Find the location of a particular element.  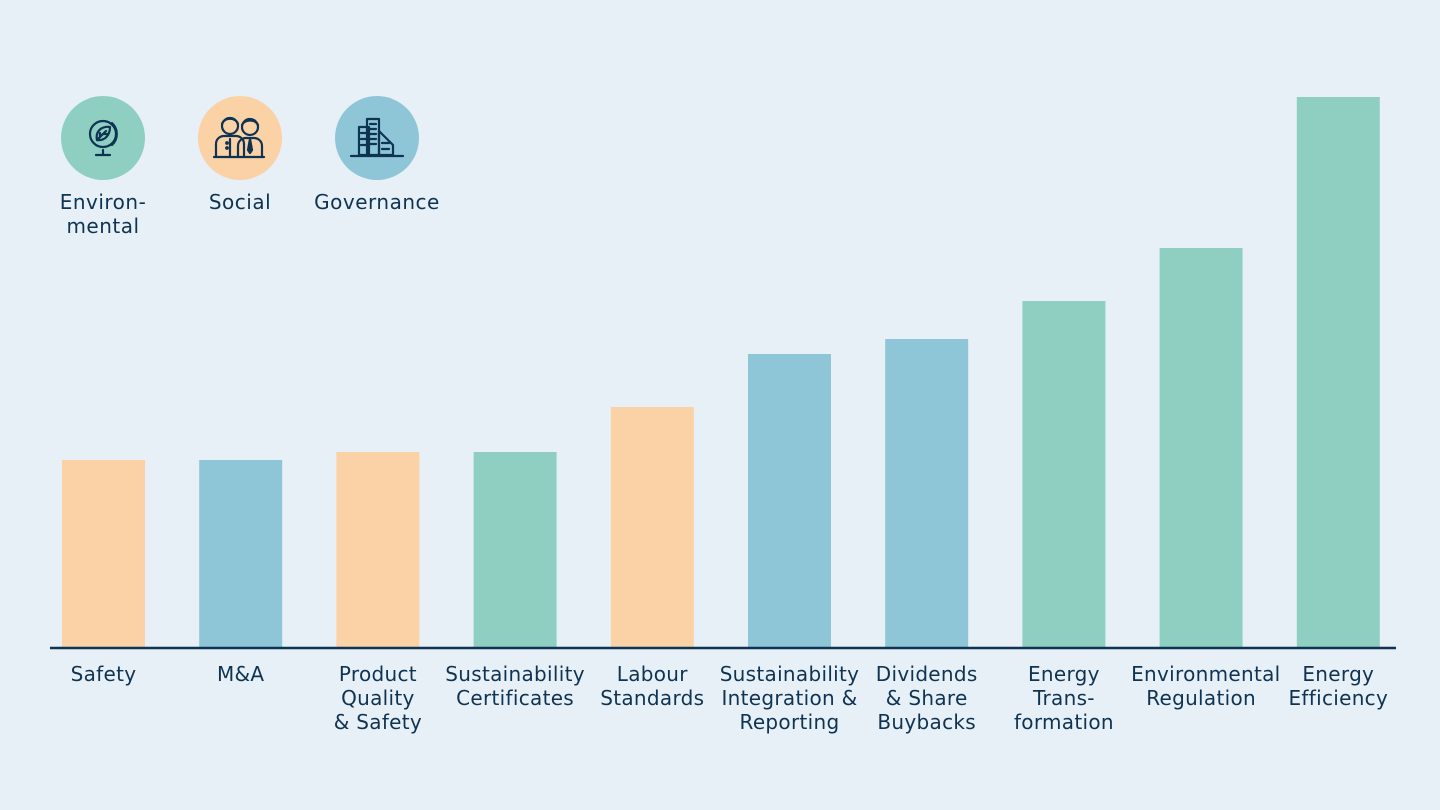

category-label-m-and-a: M&A is located at coordinates (240, 674).